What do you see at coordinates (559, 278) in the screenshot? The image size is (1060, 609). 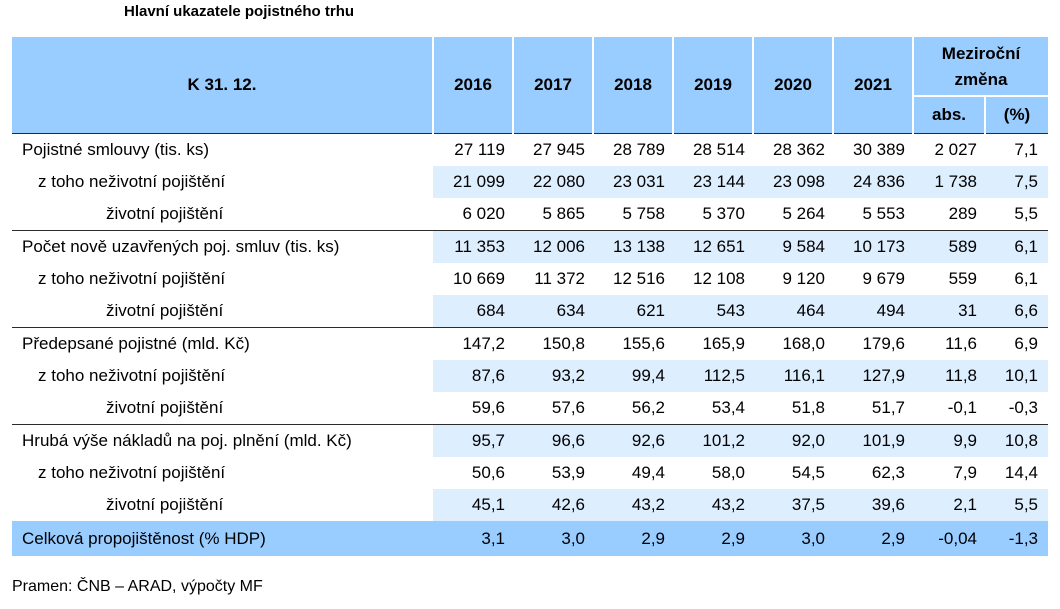 I see `cell-value: 11 372` at bounding box center [559, 278].